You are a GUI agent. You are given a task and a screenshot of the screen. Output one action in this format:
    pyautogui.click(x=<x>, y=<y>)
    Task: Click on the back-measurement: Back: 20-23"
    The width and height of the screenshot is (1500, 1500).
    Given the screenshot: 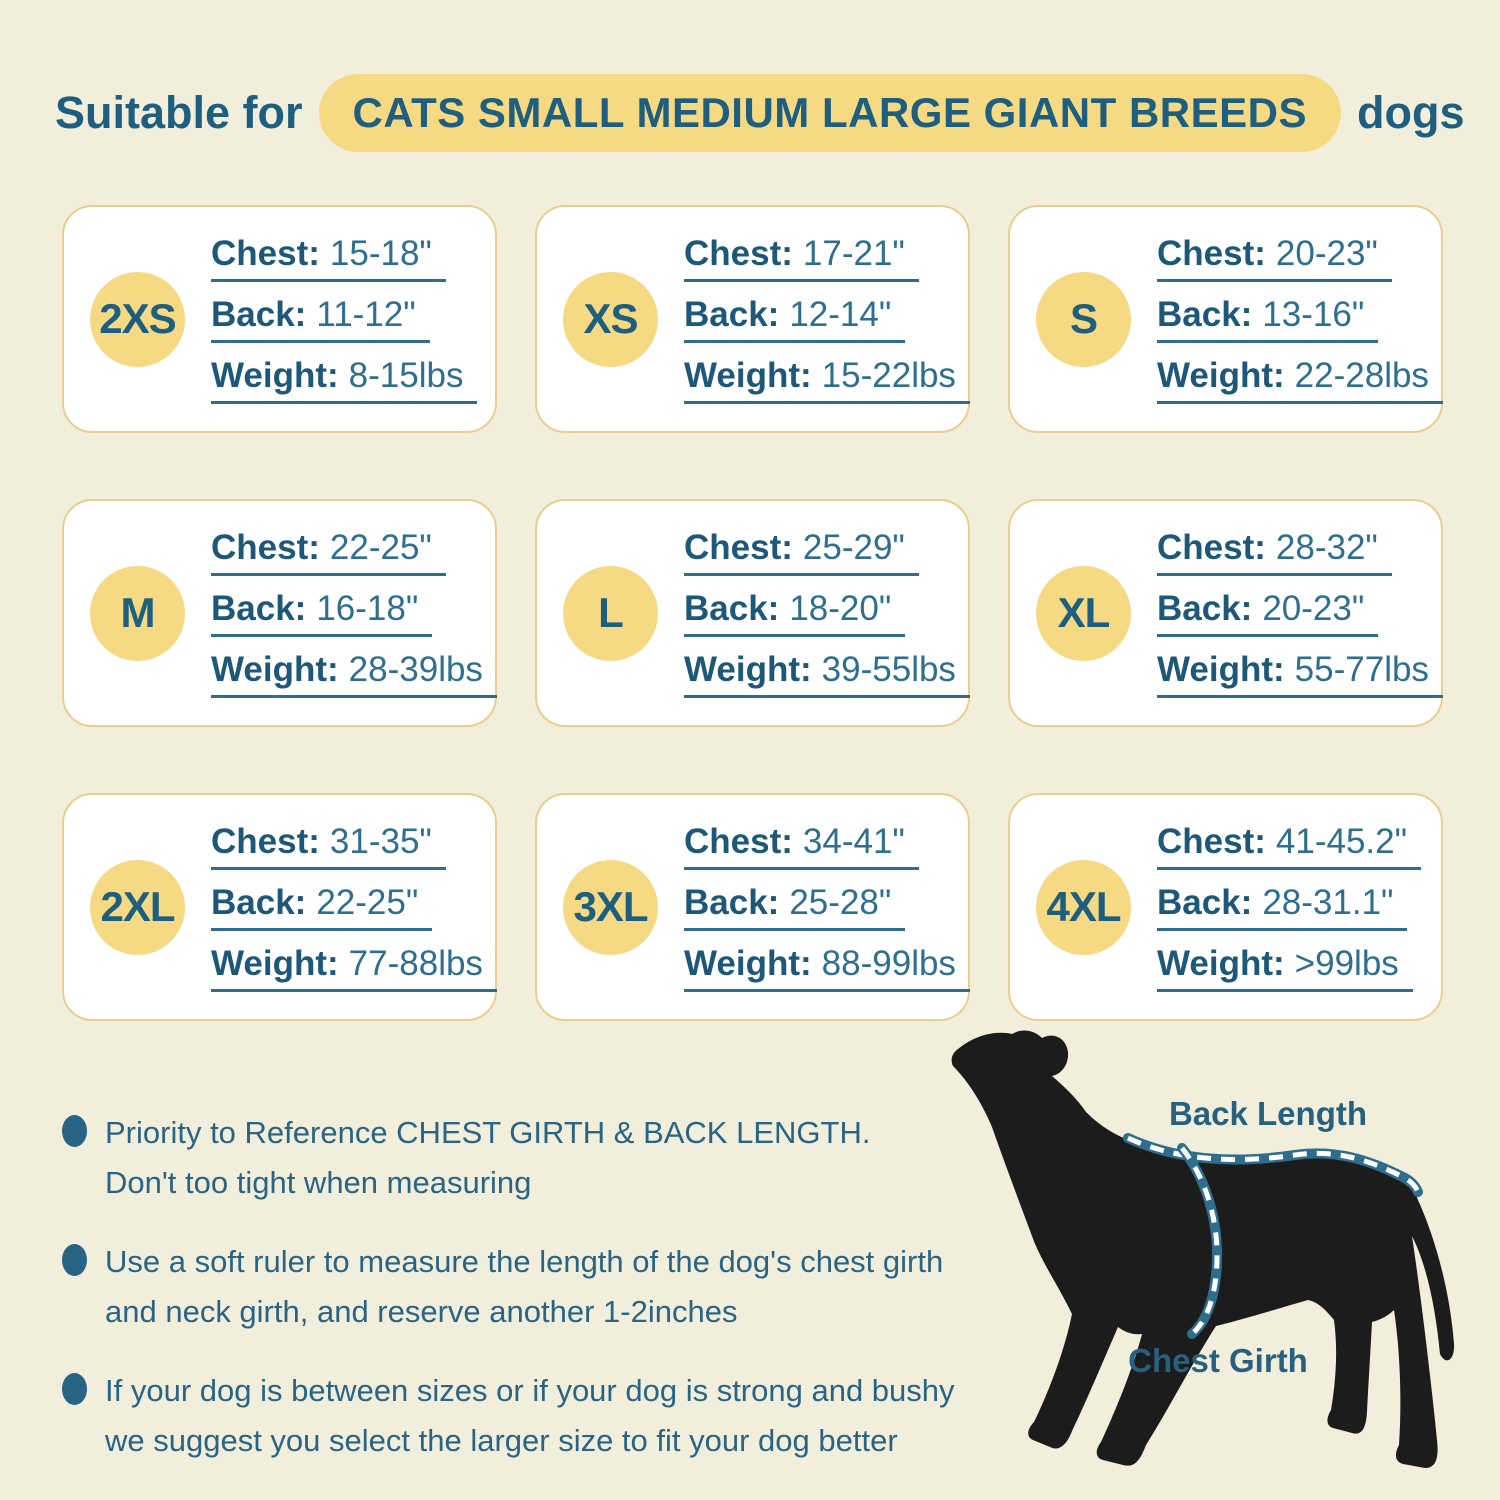 What is the action you would take?
    pyautogui.click(x=1268, y=613)
    